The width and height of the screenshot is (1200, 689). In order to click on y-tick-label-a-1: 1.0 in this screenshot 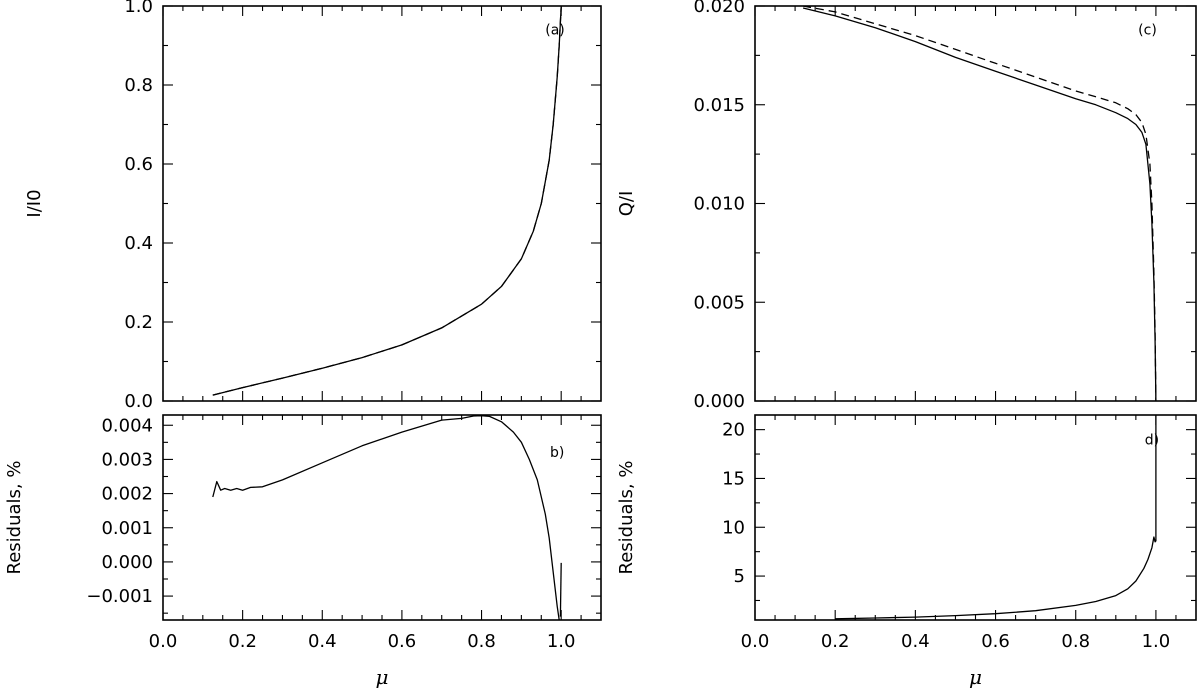, I will do `click(138, 8)`.